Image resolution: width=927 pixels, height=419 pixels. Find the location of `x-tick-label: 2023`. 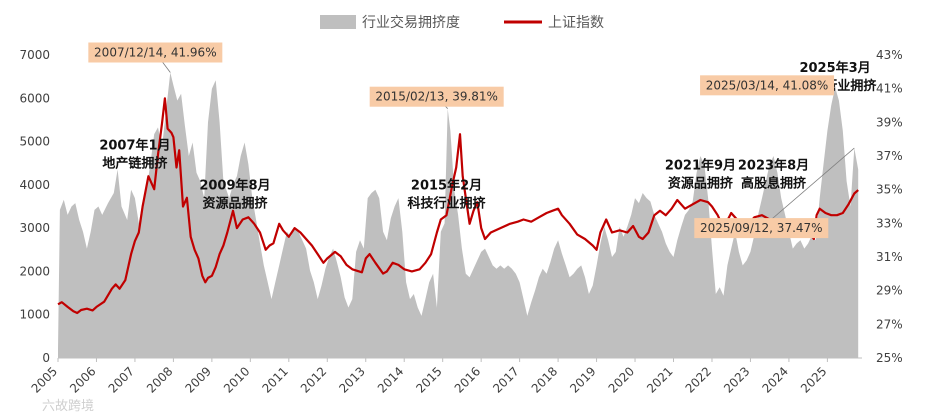

x-tick-label: 2023 is located at coordinates (736, 379).